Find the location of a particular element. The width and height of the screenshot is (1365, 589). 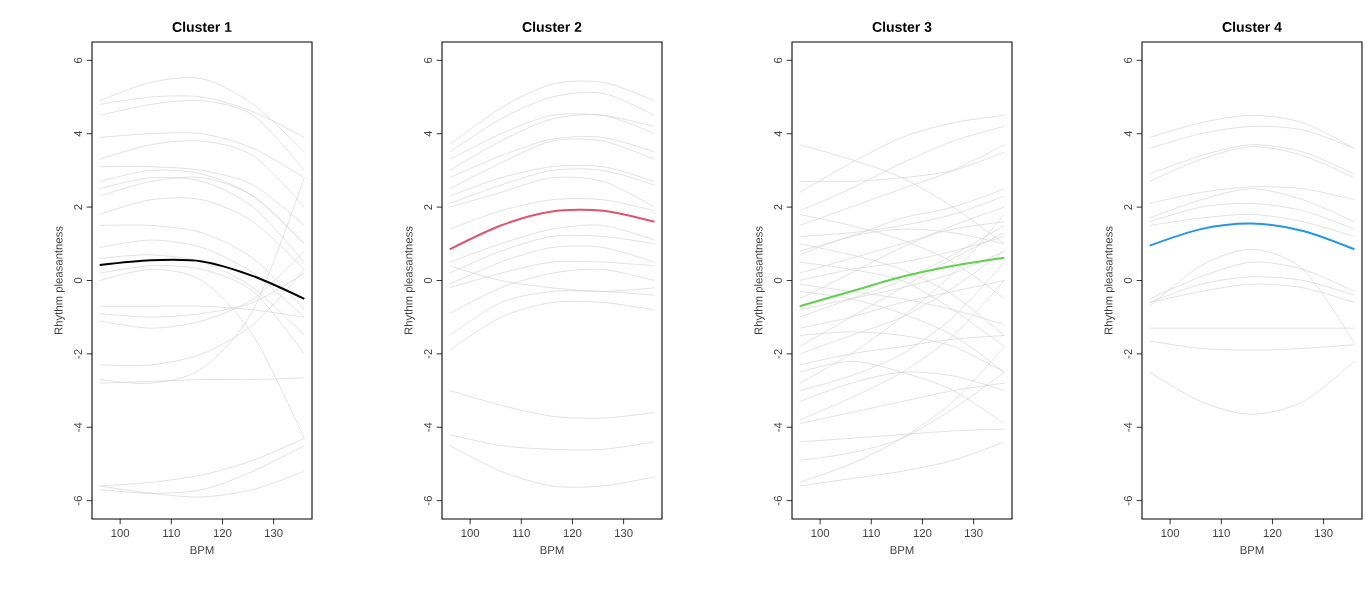

chart-title: Cluster 1 is located at coordinates (202, 26).